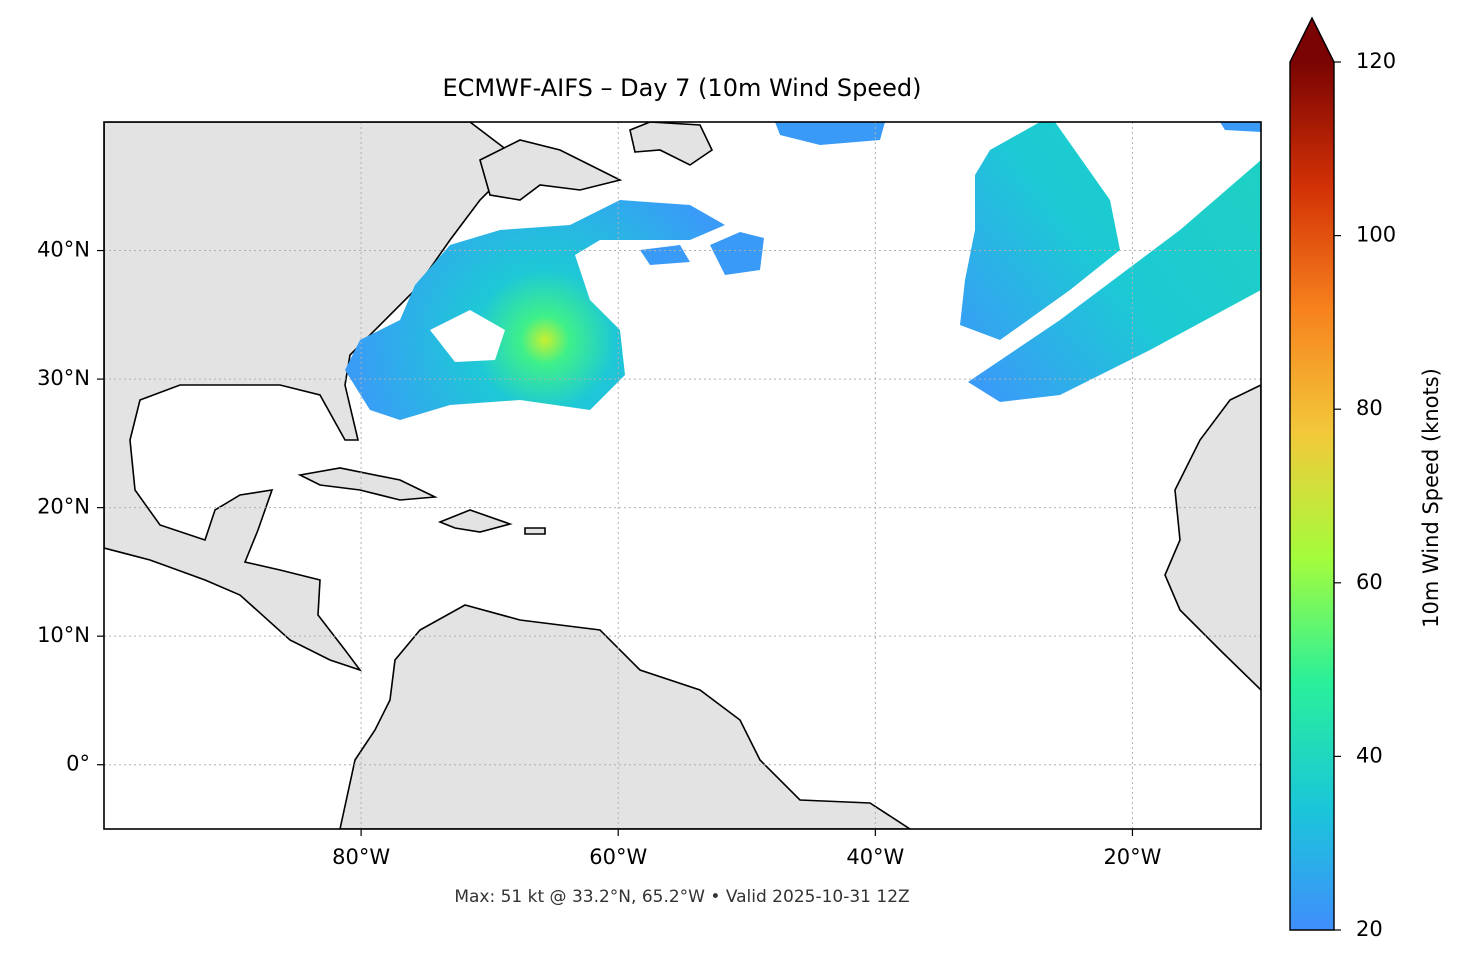  What do you see at coordinates (361, 857) in the screenshot?
I see `x-tick-label: 80°W` at bounding box center [361, 857].